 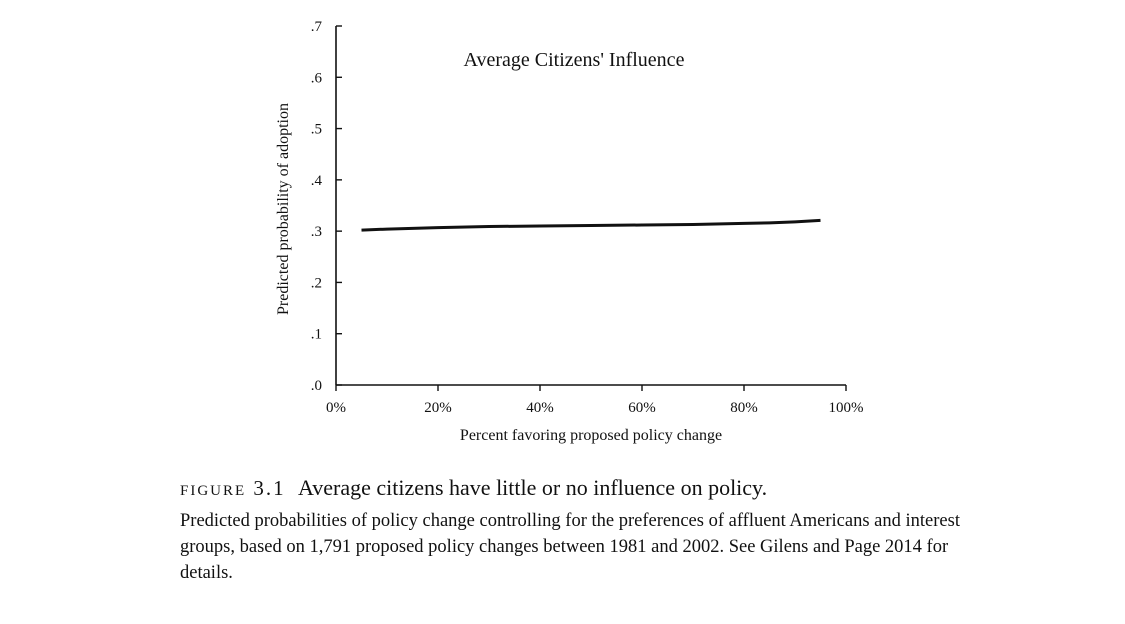 What do you see at coordinates (591, 435) in the screenshot?
I see `x-axis-label: Percent favoring proposed policy change` at bounding box center [591, 435].